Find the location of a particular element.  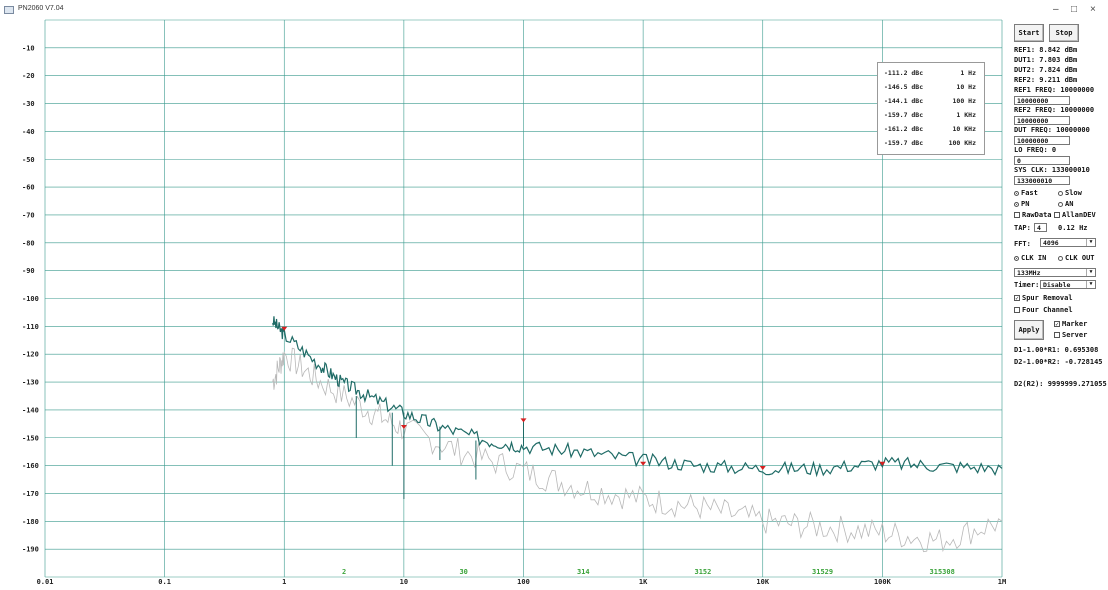

y-tick-label: -100 is located at coordinates (30, 299).